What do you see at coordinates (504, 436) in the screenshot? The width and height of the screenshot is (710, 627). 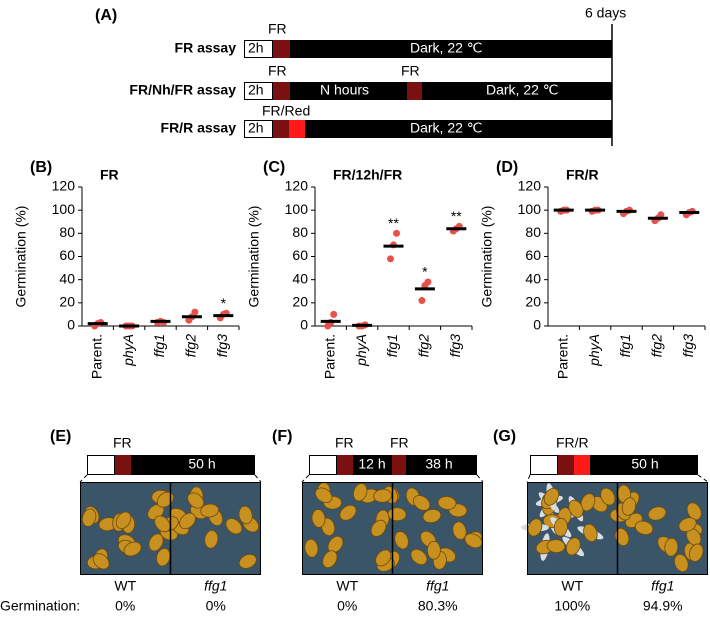 I see `panel-label: (G)` at bounding box center [504, 436].